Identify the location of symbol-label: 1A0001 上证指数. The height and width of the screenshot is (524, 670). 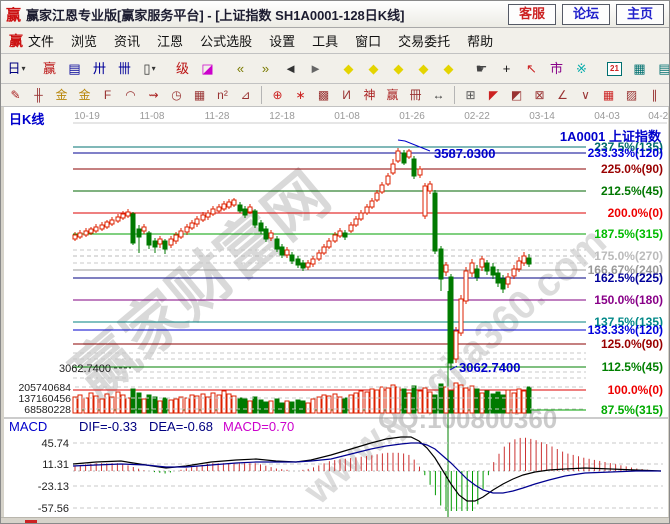
(611, 136).